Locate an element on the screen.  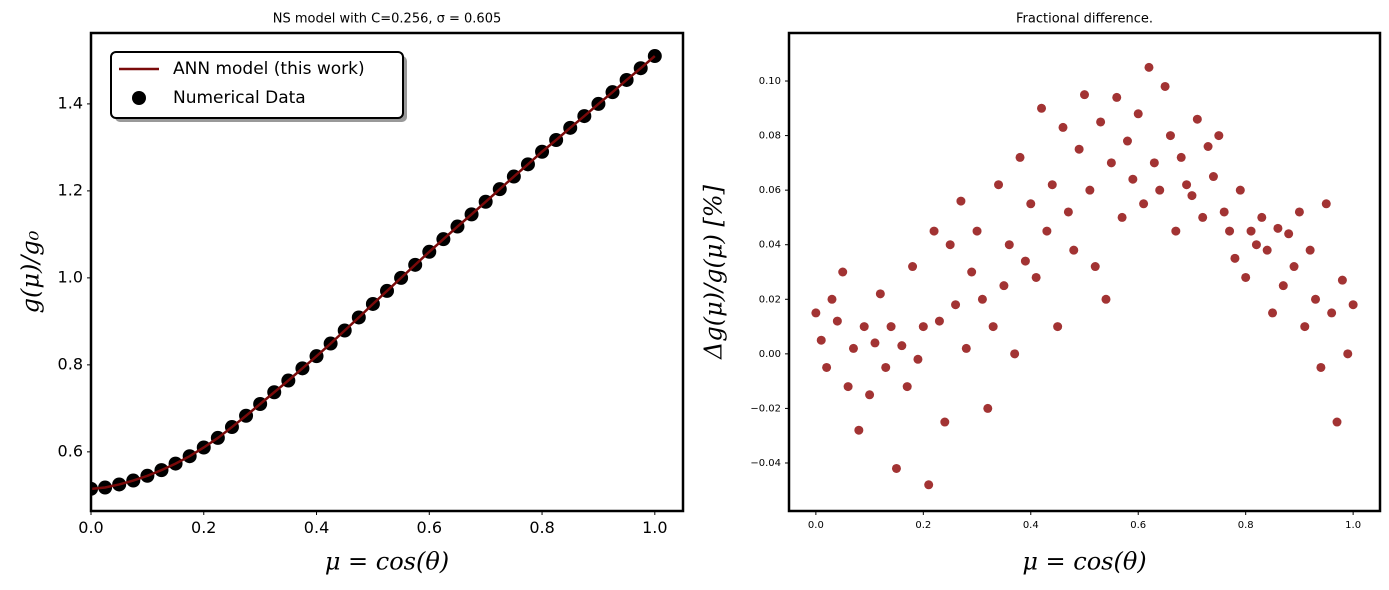
y-tick-label: 0.08 is located at coordinates (770, 136).